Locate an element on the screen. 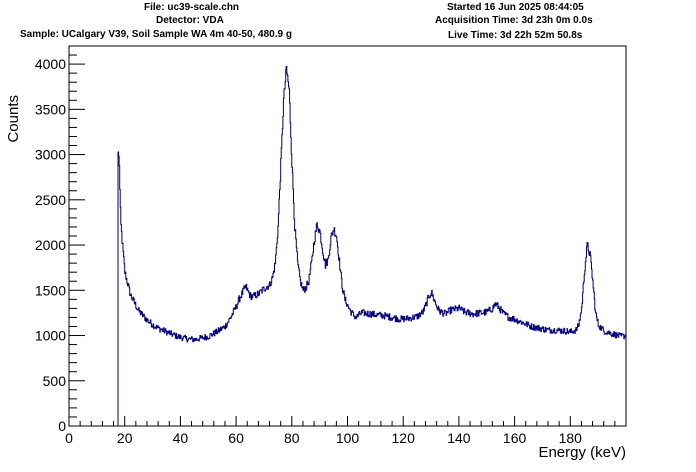 The height and width of the screenshot is (472, 696). x-tick-label: 140 is located at coordinates (459, 438).